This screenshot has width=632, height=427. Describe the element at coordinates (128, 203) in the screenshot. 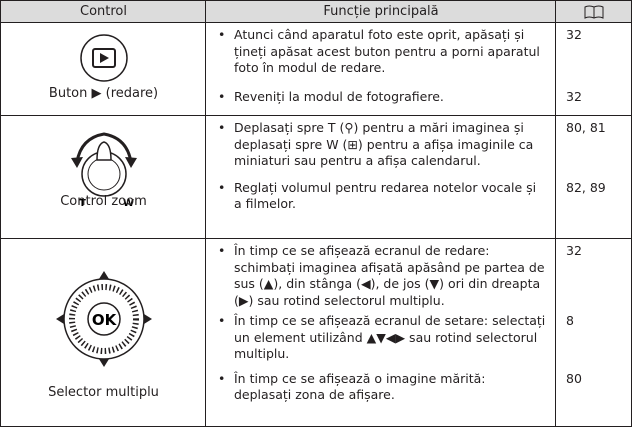

I see `svg-text: W` at that location.